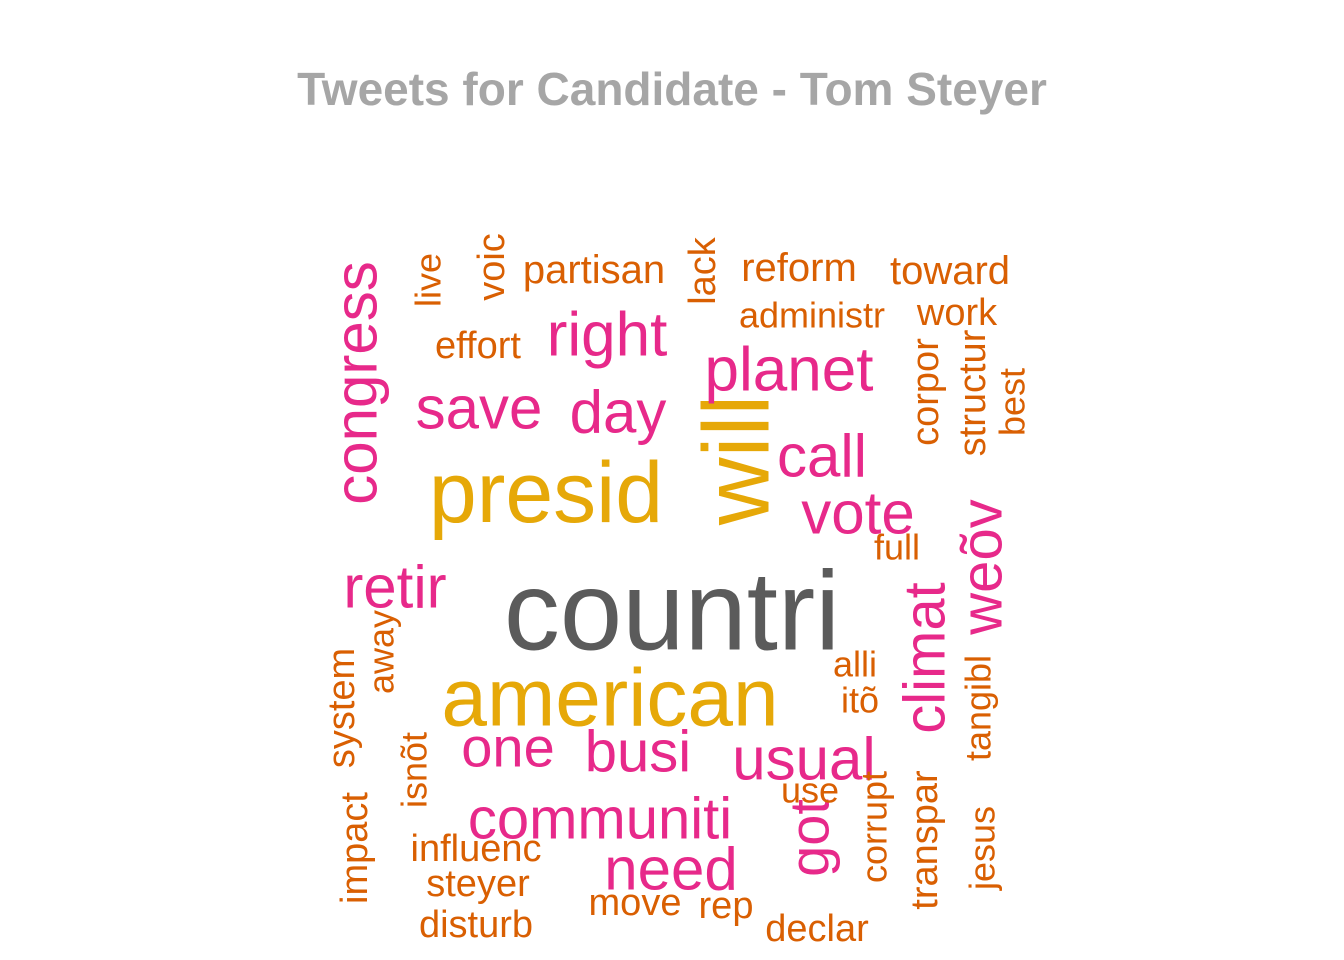 The width and height of the screenshot is (1344, 960). I want to click on word-impact: impact, so click(355, 848).